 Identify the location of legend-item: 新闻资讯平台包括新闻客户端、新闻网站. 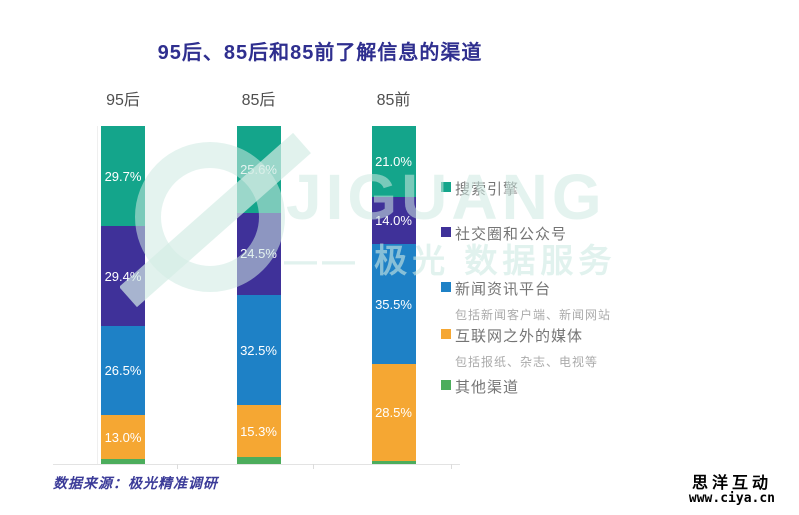
(526, 300).